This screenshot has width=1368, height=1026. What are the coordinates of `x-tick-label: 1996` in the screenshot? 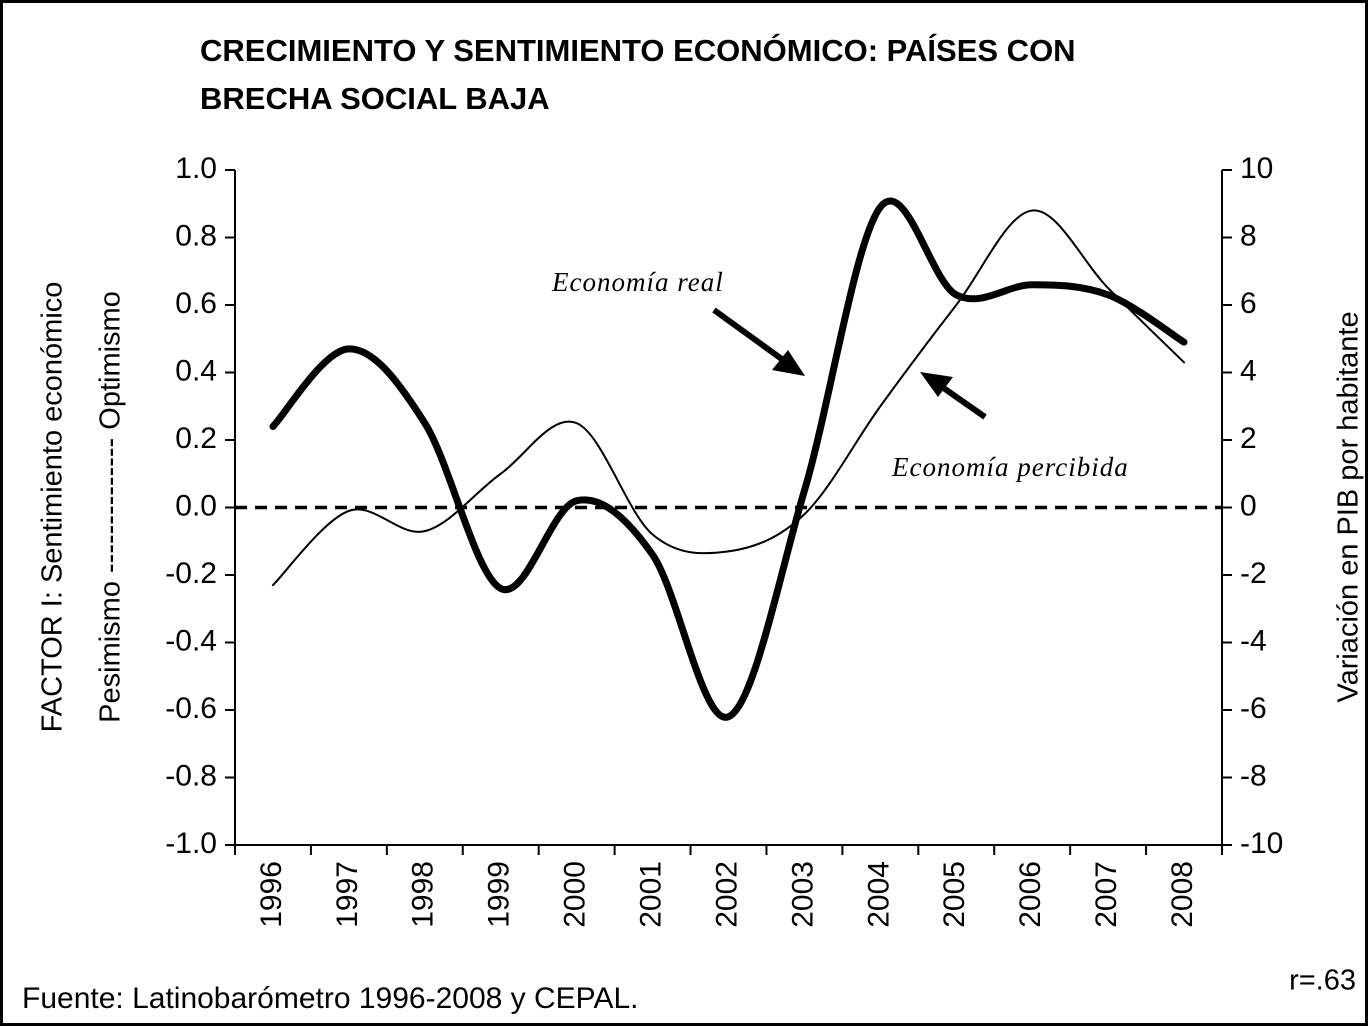 It's located at (271, 894).